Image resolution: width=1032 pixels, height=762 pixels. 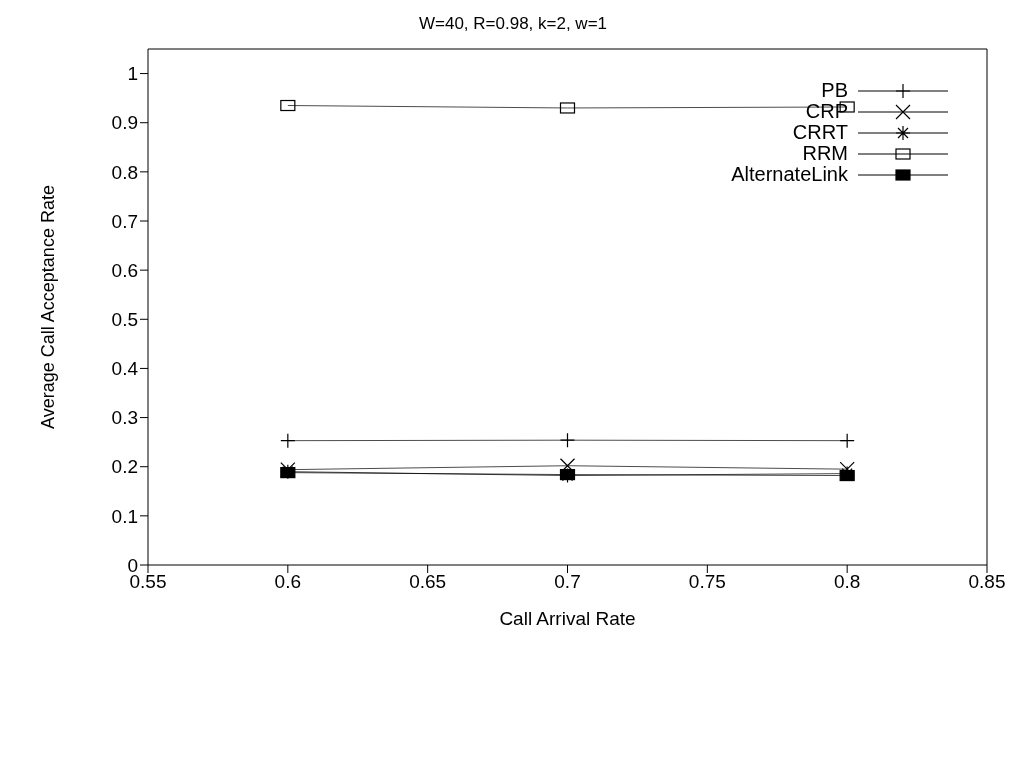 What do you see at coordinates (124, 320) in the screenshot?
I see `y-tick-label: 0.5` at bounding box center [124, 320].